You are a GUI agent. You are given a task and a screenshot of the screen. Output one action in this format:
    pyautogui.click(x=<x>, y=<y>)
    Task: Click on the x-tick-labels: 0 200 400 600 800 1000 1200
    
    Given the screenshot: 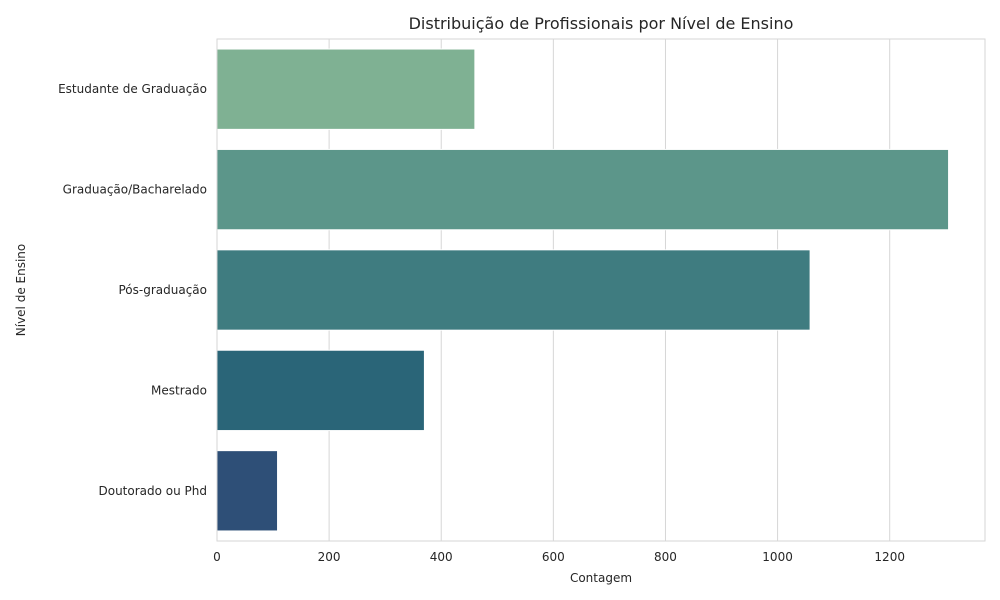 What is the action you would take?
    pyautogui.click(x=559, y=557)
    